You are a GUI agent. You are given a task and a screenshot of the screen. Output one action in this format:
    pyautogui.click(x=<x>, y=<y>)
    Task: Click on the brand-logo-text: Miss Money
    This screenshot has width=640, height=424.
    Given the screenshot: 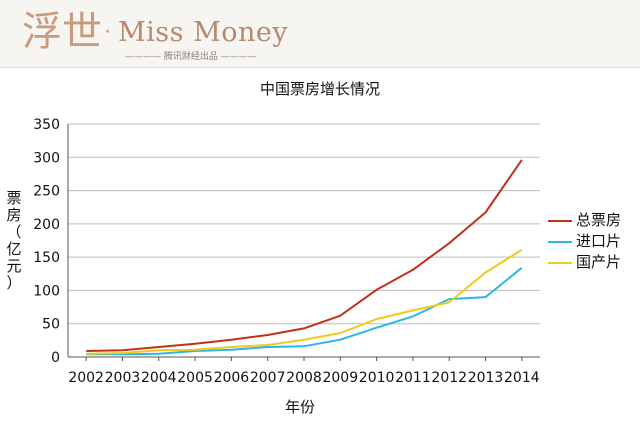 What is the action you would take?
    pyautogui.click(x=203, y=32)
    